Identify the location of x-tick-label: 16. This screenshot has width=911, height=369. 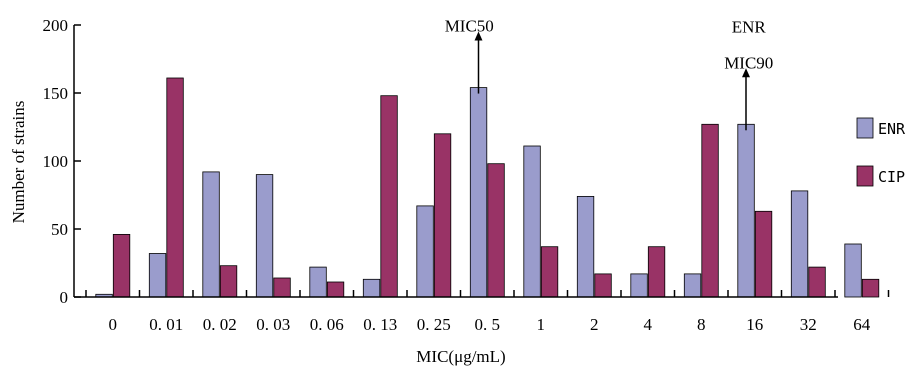
(754, 324).